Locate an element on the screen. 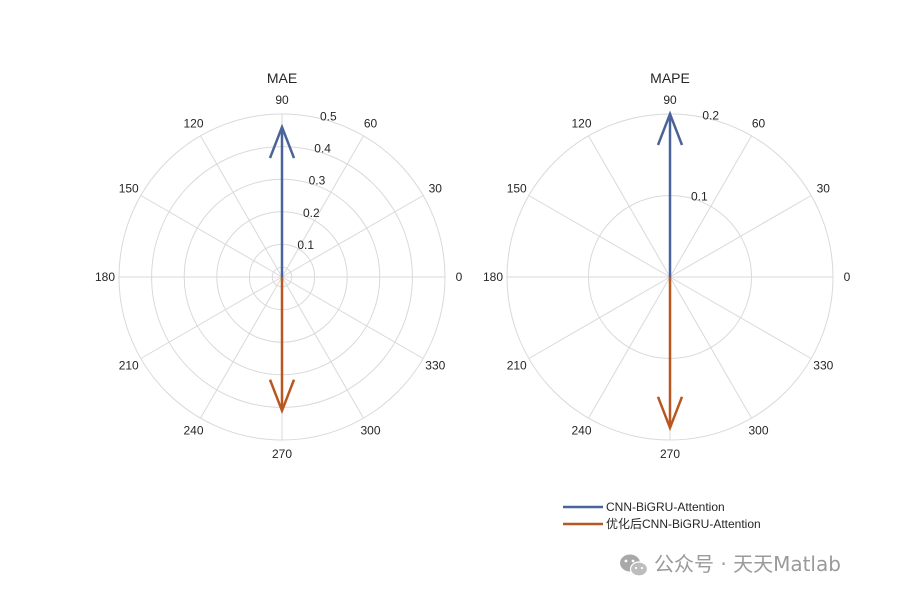  chart-title: MAE is located at coordinates (282, 78).